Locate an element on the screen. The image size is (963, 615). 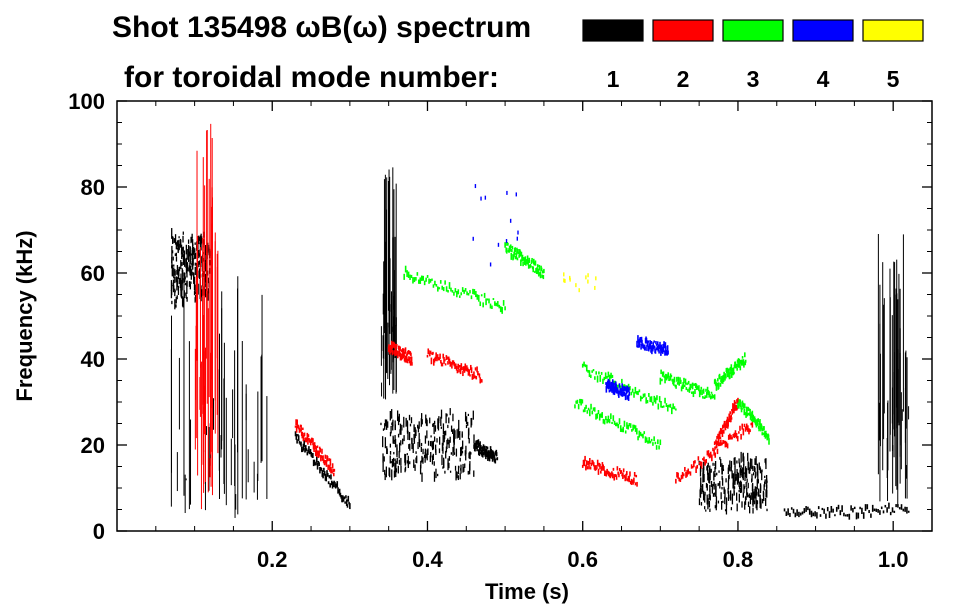
x-tick-label: 0.6 is located at coordinates (582, 559).